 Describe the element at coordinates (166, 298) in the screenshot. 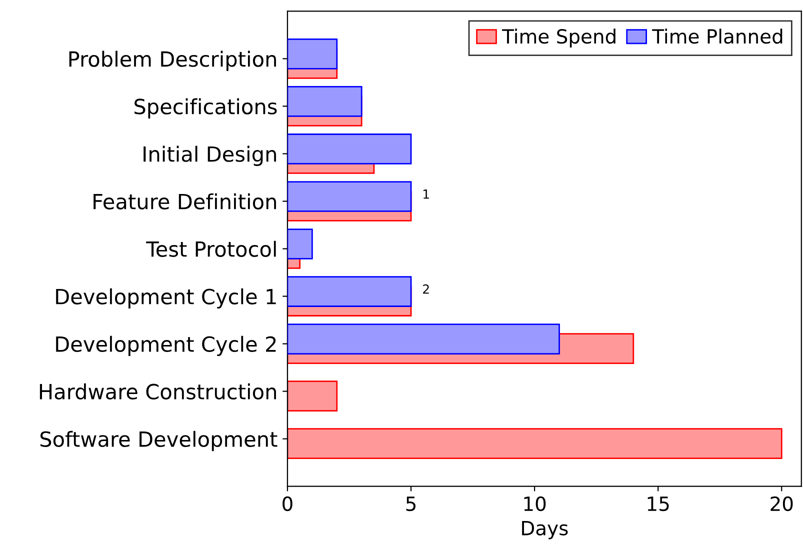

I see `y-tick-label: Development Cycle 1` at that location.